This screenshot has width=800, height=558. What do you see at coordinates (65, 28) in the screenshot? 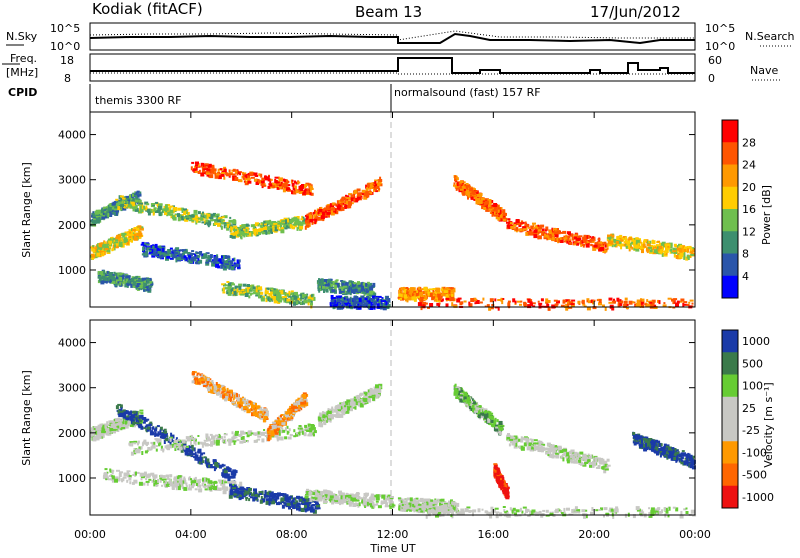
I see `nsky-tick-top: 10^5` at bounding box center [65, 28].